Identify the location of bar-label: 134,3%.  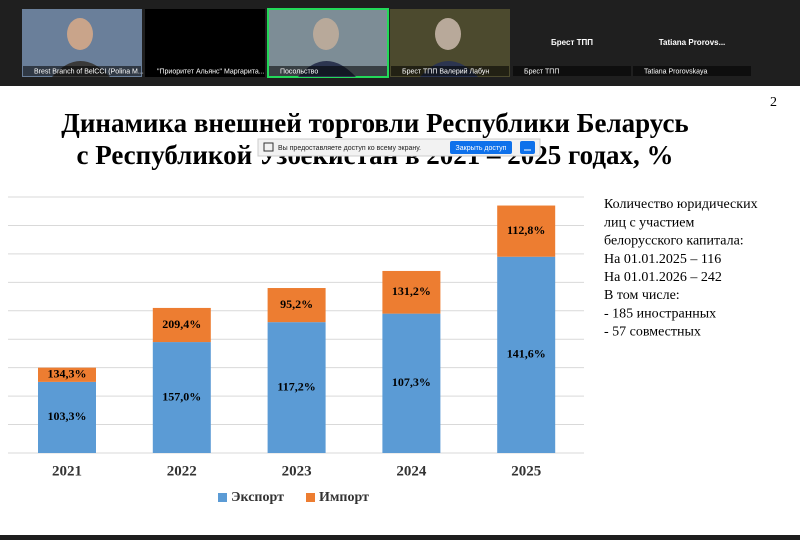
(67, 374).